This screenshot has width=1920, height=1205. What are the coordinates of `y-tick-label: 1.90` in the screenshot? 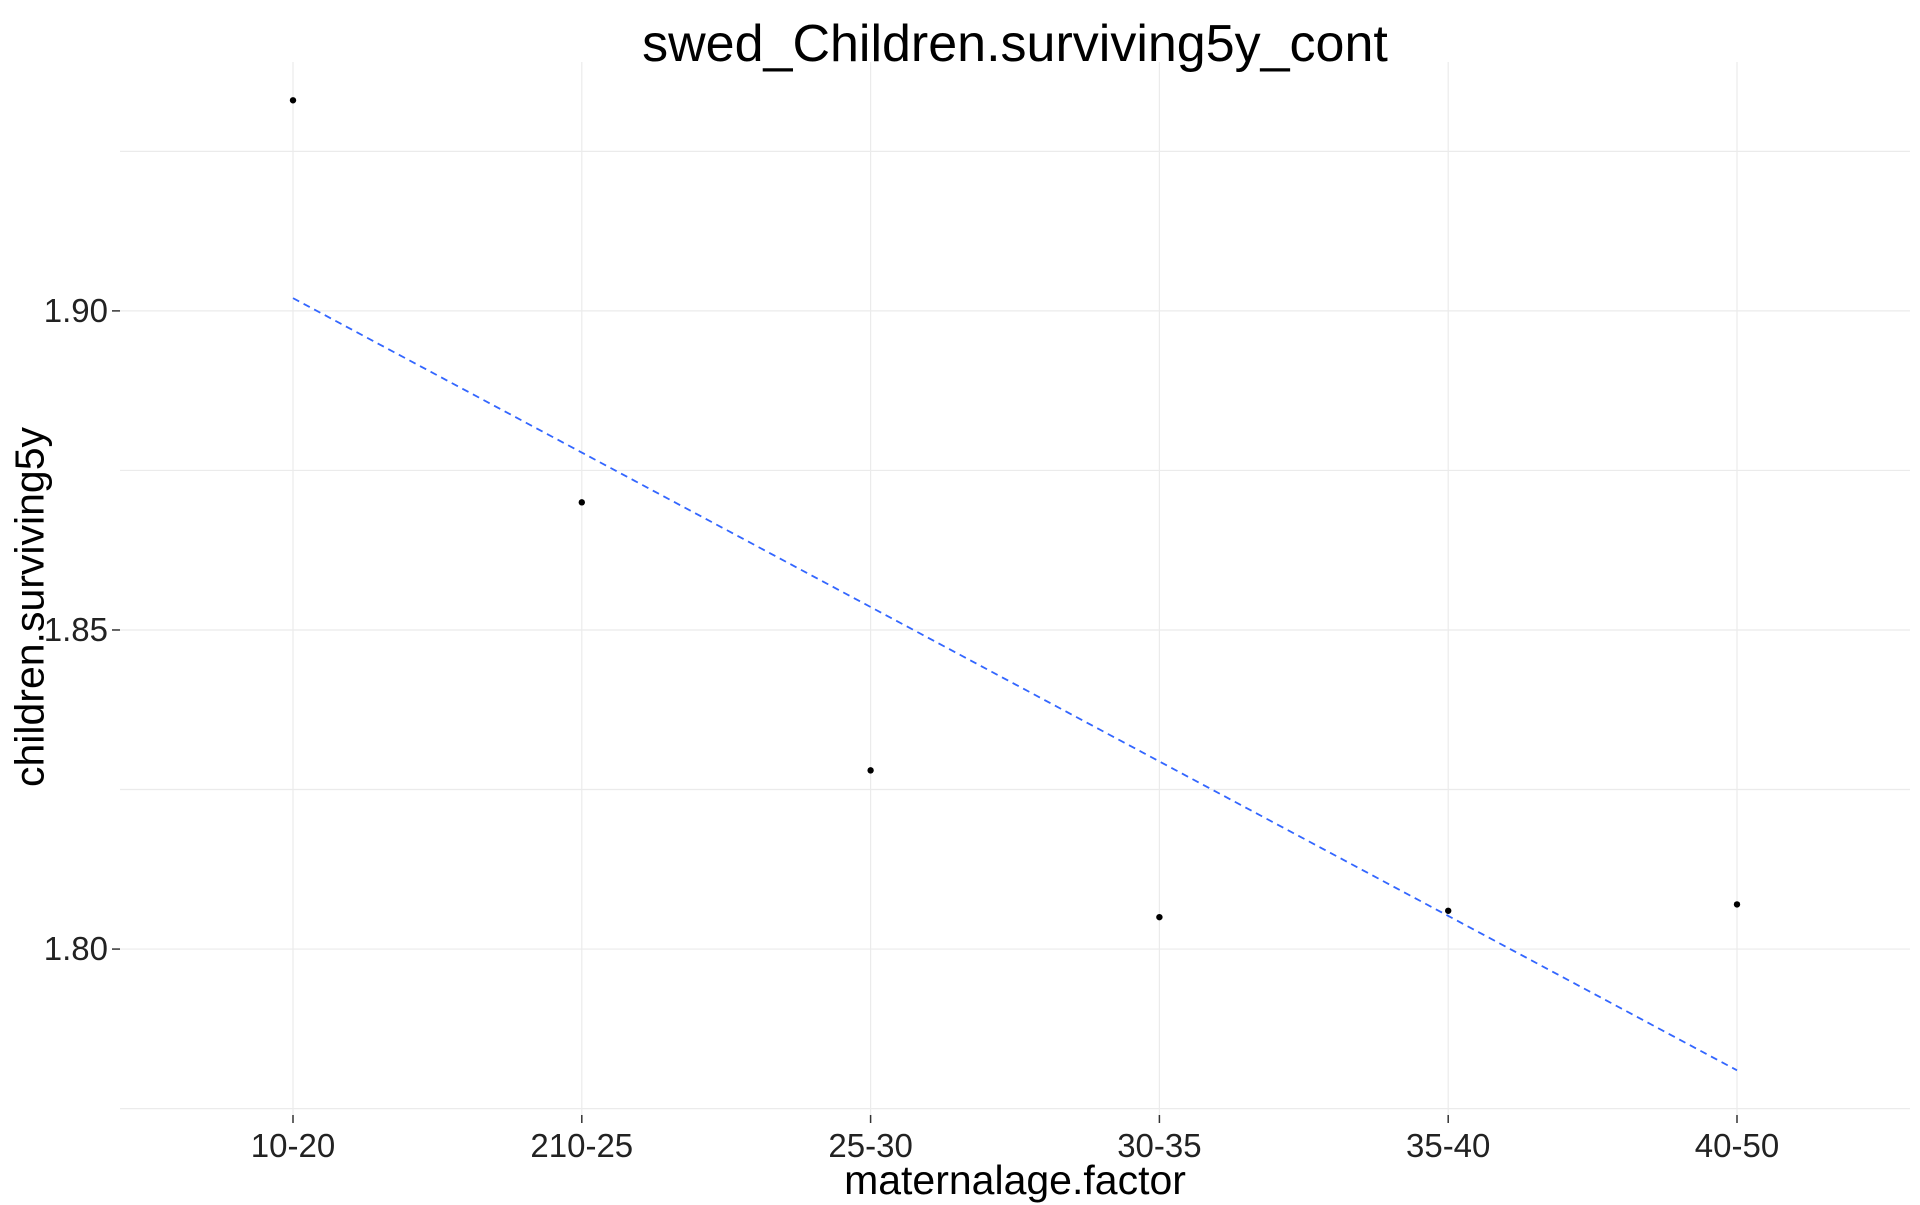 It's located at (76, 310).